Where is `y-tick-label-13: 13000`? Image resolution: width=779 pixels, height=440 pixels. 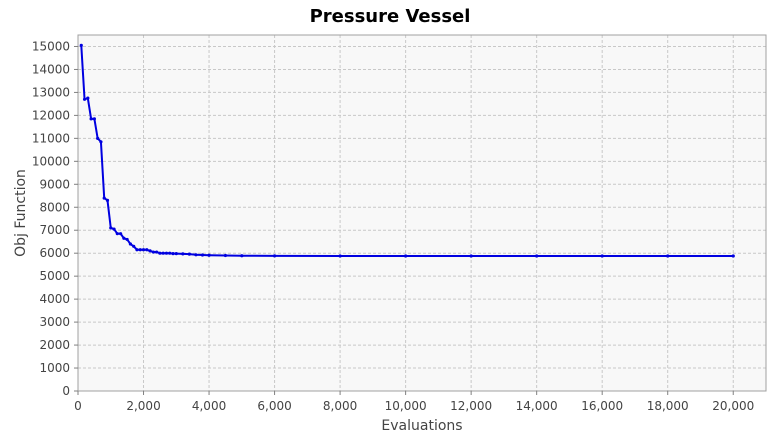
y-tick-label-13: 13000 is located at coordinates (51, 92).